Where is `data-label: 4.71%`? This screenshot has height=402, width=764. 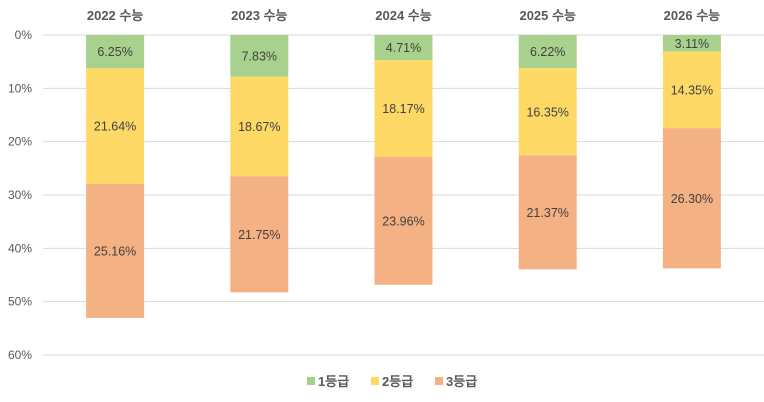 data-label: 4.71% is located at coordinates (403, 48).